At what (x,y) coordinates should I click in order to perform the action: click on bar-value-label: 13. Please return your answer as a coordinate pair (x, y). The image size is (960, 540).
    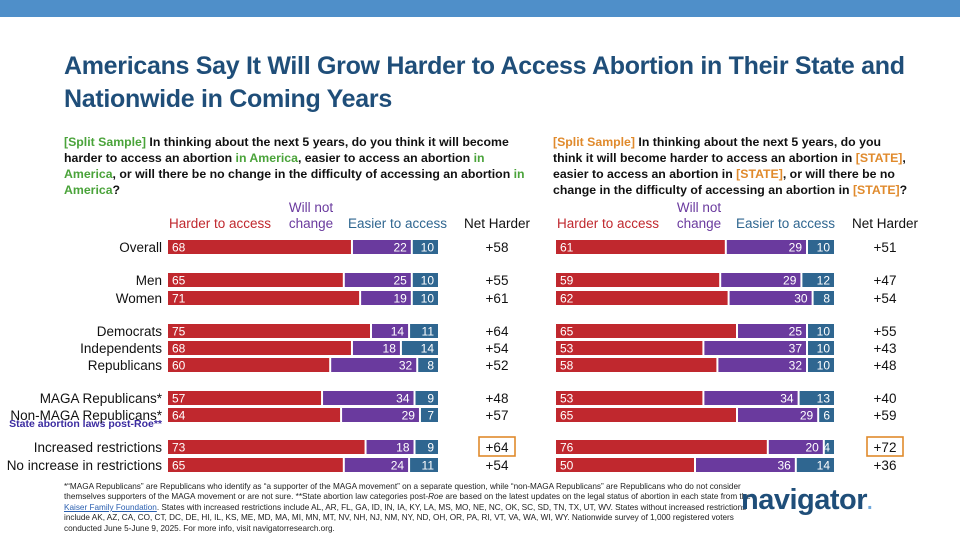
    Looking at the image, I should click on (824, 399).